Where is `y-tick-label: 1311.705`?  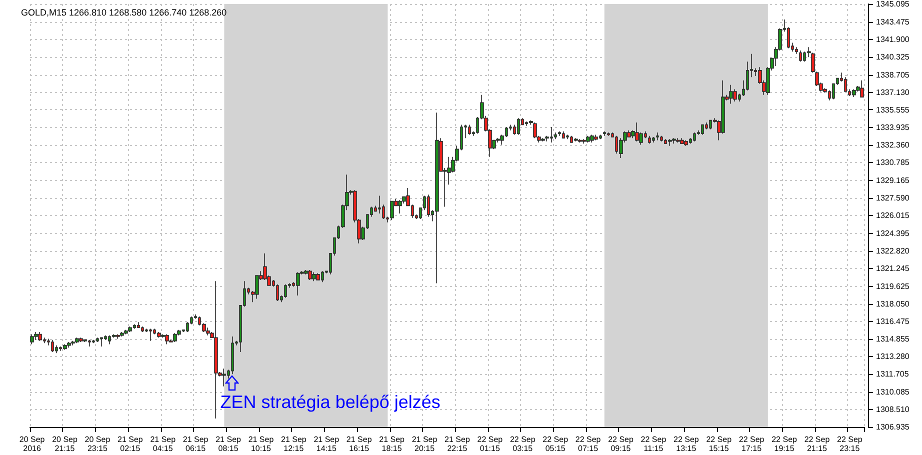 y-tick-label: 1311.705 is located at coordinates (893, 374).